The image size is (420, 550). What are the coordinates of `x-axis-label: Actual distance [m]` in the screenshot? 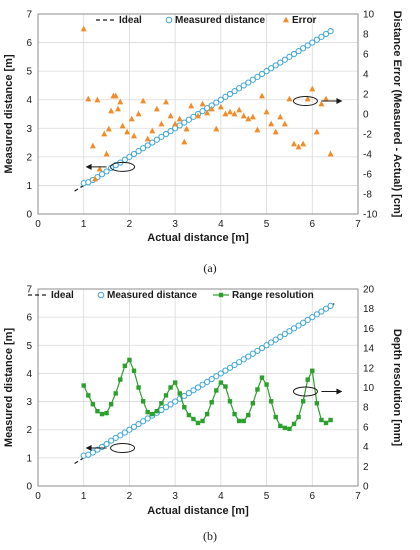 It's located at (198, 511).